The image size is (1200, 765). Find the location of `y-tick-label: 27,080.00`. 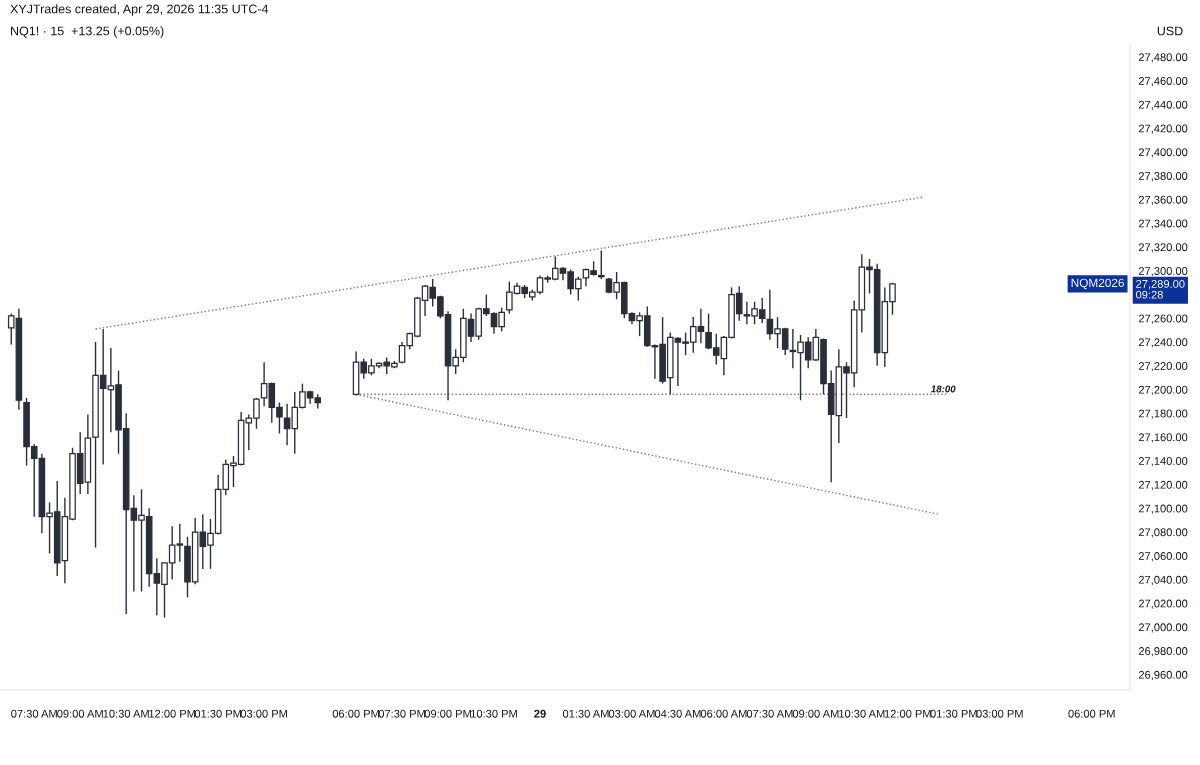

y-tick-label: 27,080.00 is located at coordinates (1163, 533).